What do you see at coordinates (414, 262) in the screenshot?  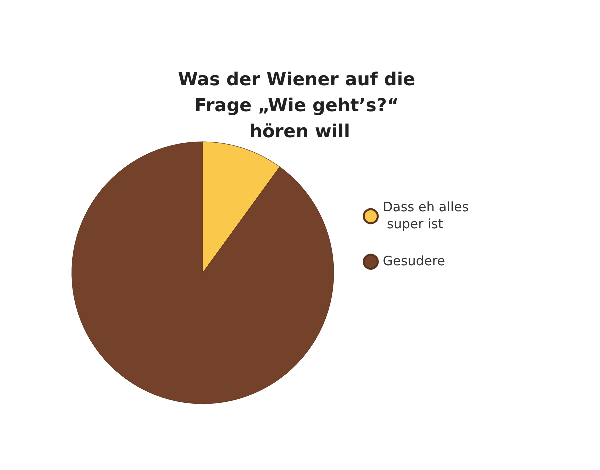 I see `legend-label: Gesudere` at bounding box center [414, 262].